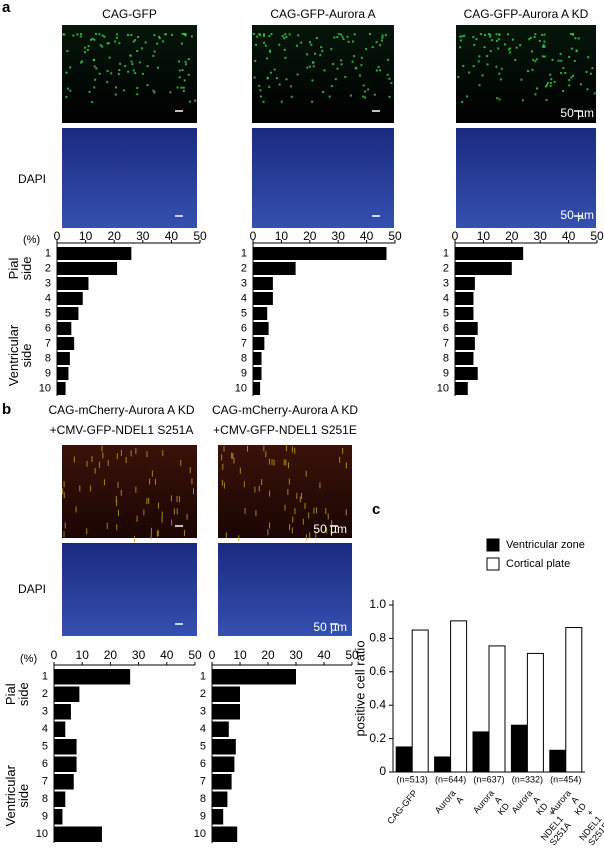  Describe the element at coordinates (446, 298) in the screenshot. I see `y-tick-label: 4` at that location.